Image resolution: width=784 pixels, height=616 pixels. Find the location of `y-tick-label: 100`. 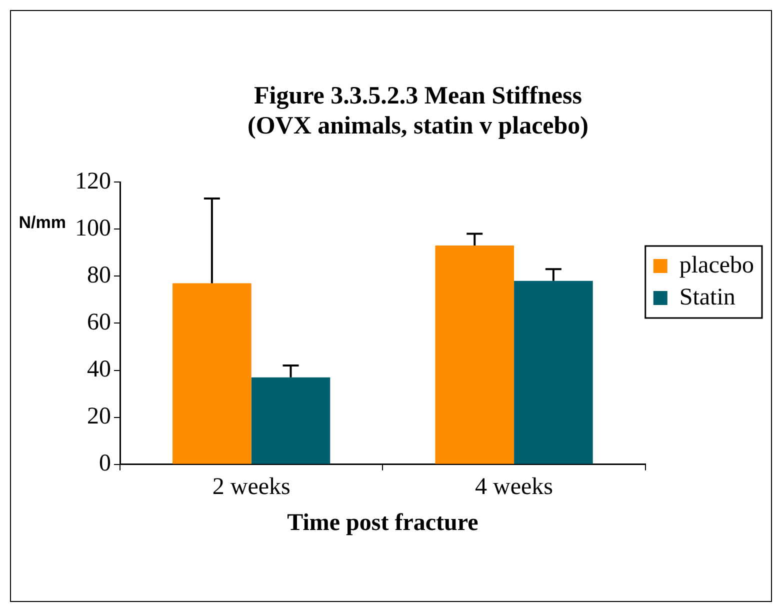

y-tick-label: 100 is located at coordinates (93, 228).